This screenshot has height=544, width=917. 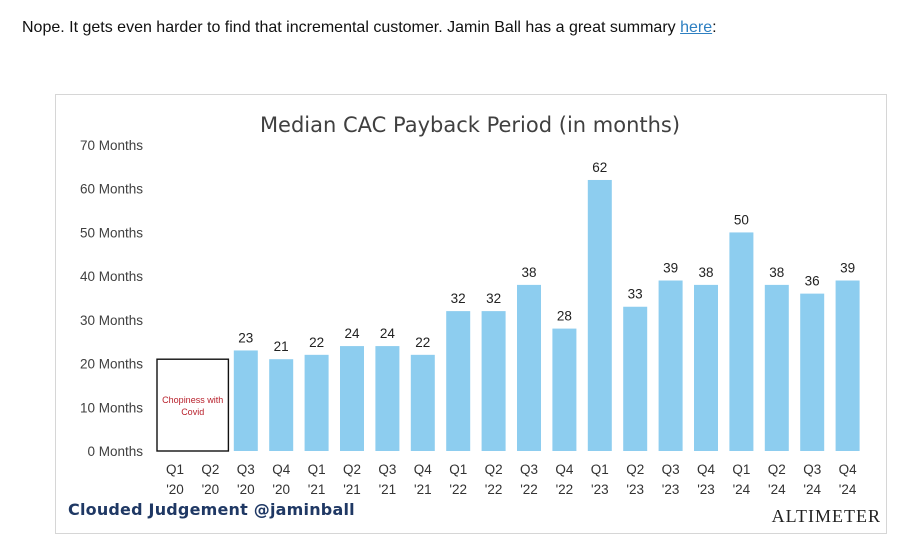 What do you see at coordinates (192, 400) in the screenshot?
I see `annotation-text-line1: Chopiness with` at bounding box center [192, 400].